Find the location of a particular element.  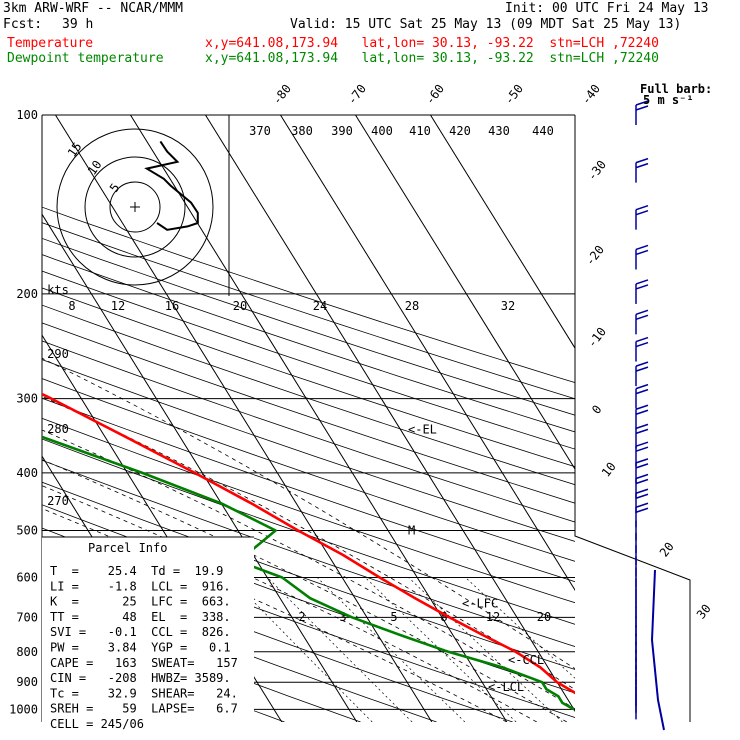

pressure-label: 600 is located at coordinates (27, 578).